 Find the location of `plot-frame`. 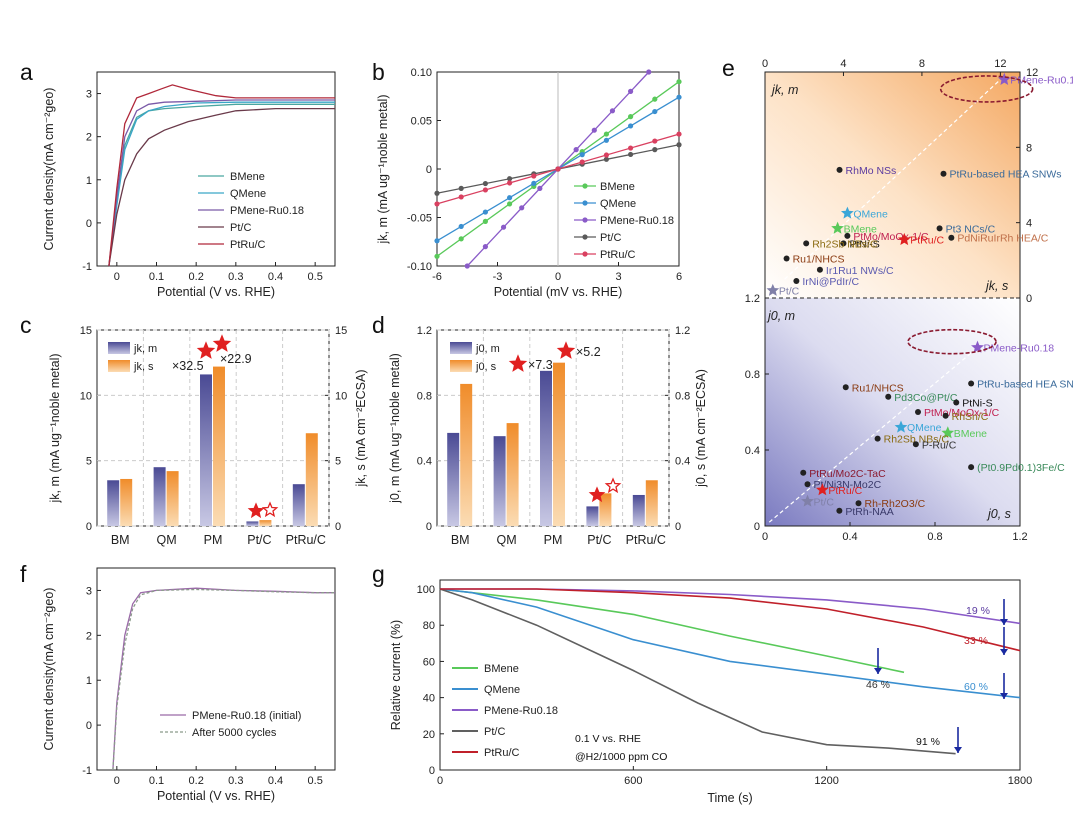

plot-frame is located at coordinates (892, 299).